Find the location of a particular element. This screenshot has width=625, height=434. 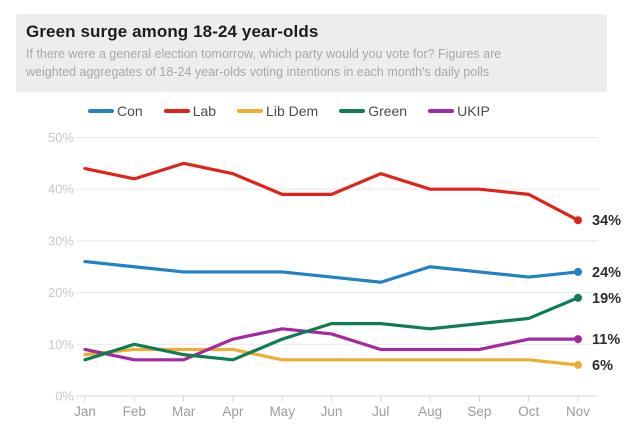

series-end-label-green: 19% is located at coordinates (606, 299).